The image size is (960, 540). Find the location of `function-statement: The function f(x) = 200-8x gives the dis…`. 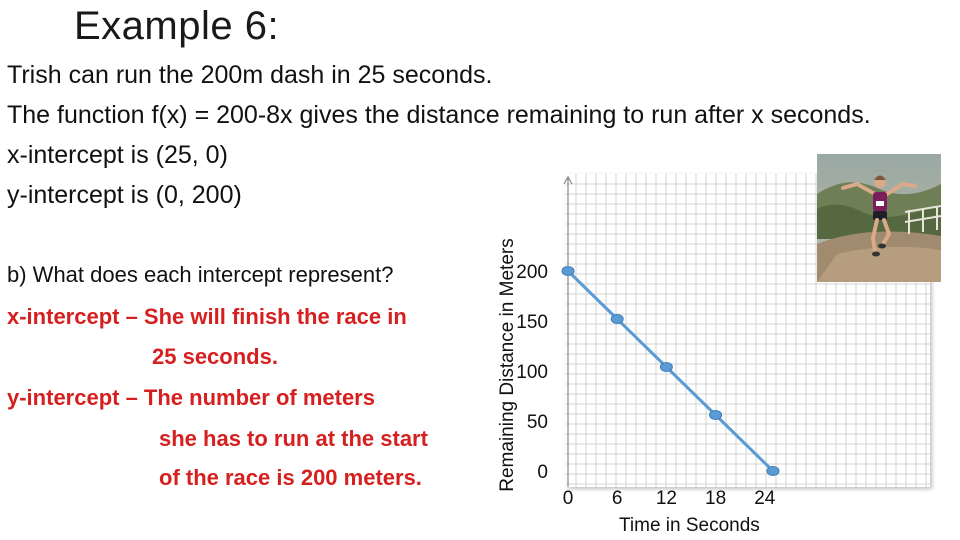

function-statement: The function f(x) = 200-8x gives the dis… is located at coordinates (439, 115).